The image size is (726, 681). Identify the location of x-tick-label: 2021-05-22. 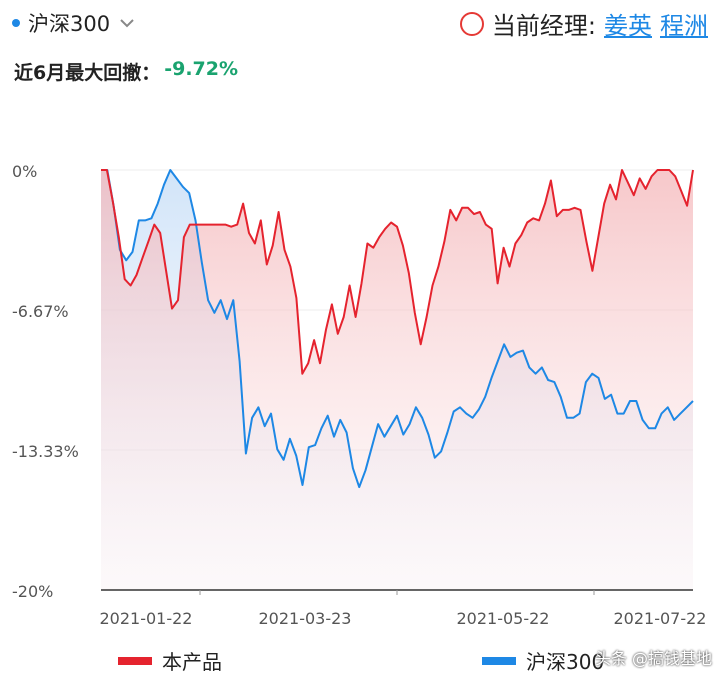
(503, 618).